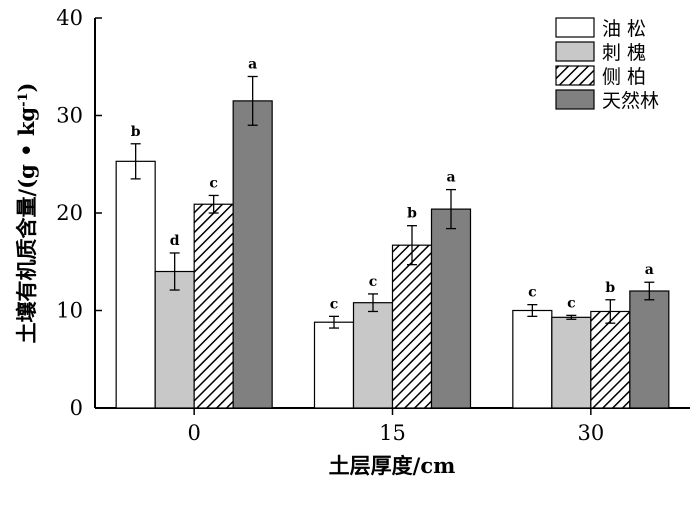 This screenshot has width=700, height=511. I want to click on y-tick-label: 20, so click(69, 213).